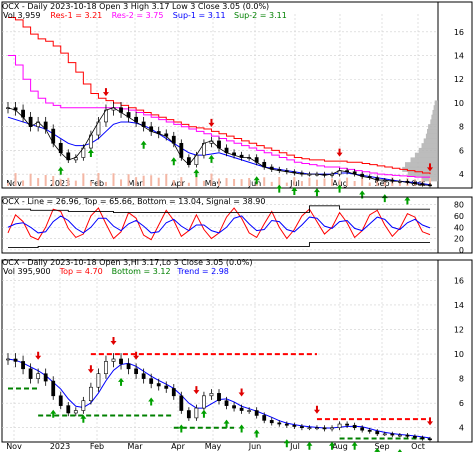 This screenshot has height=456, width=474. I want to click on y-tick-label: 40, so click(459, 227).